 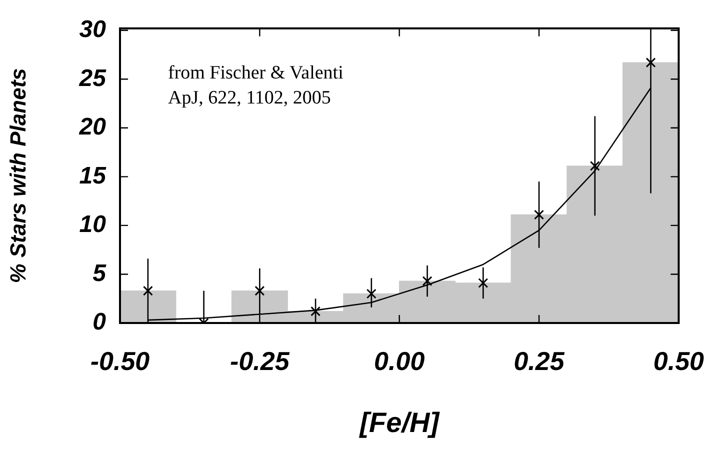 I want to click on x-tick-label: -0.50, so click(x=120, y=361).